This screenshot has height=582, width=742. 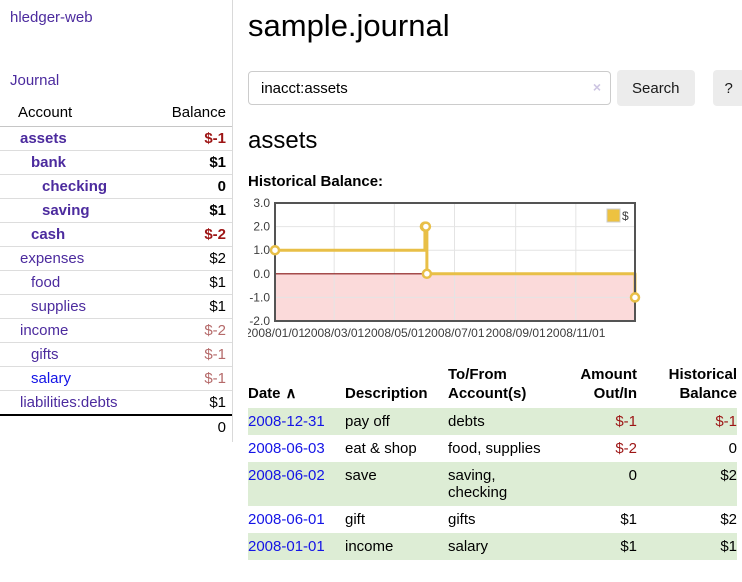 What do you see at coordinates (386, 393) in the screenshot?
I see `register-header-description: Description` at bounding box center [386, 393].